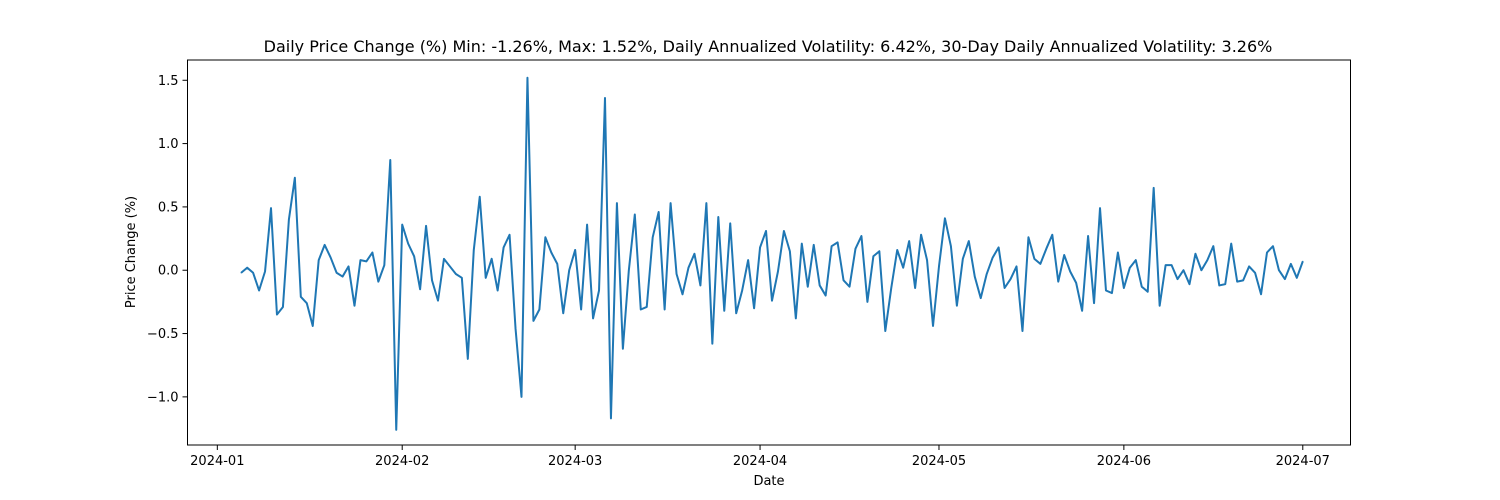  Describe the element at coordinates (402, 461) in the screenshot. I see `x-tick-label: 2024-02` at that location.